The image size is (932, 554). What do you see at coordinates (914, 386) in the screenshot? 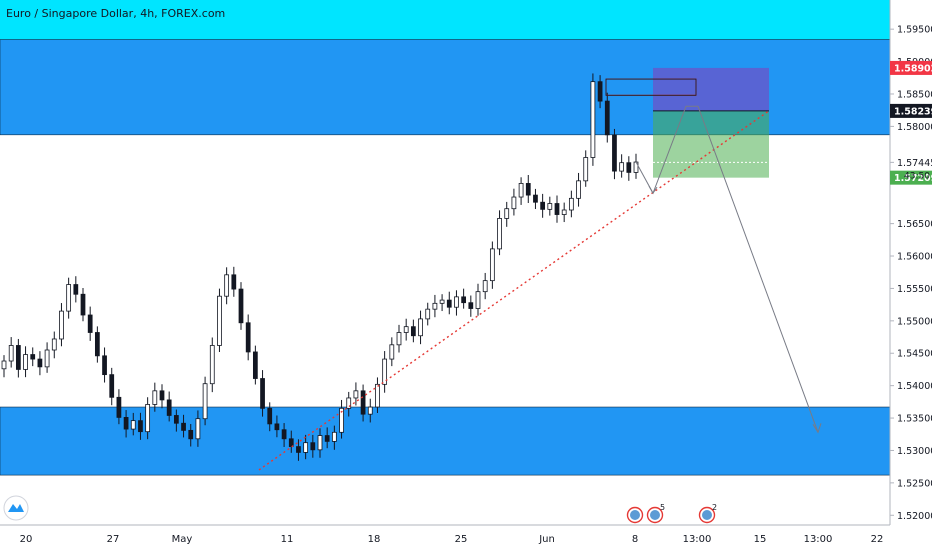
I see `price-tick-label: 1.54000` at bounding box center [914, 386].